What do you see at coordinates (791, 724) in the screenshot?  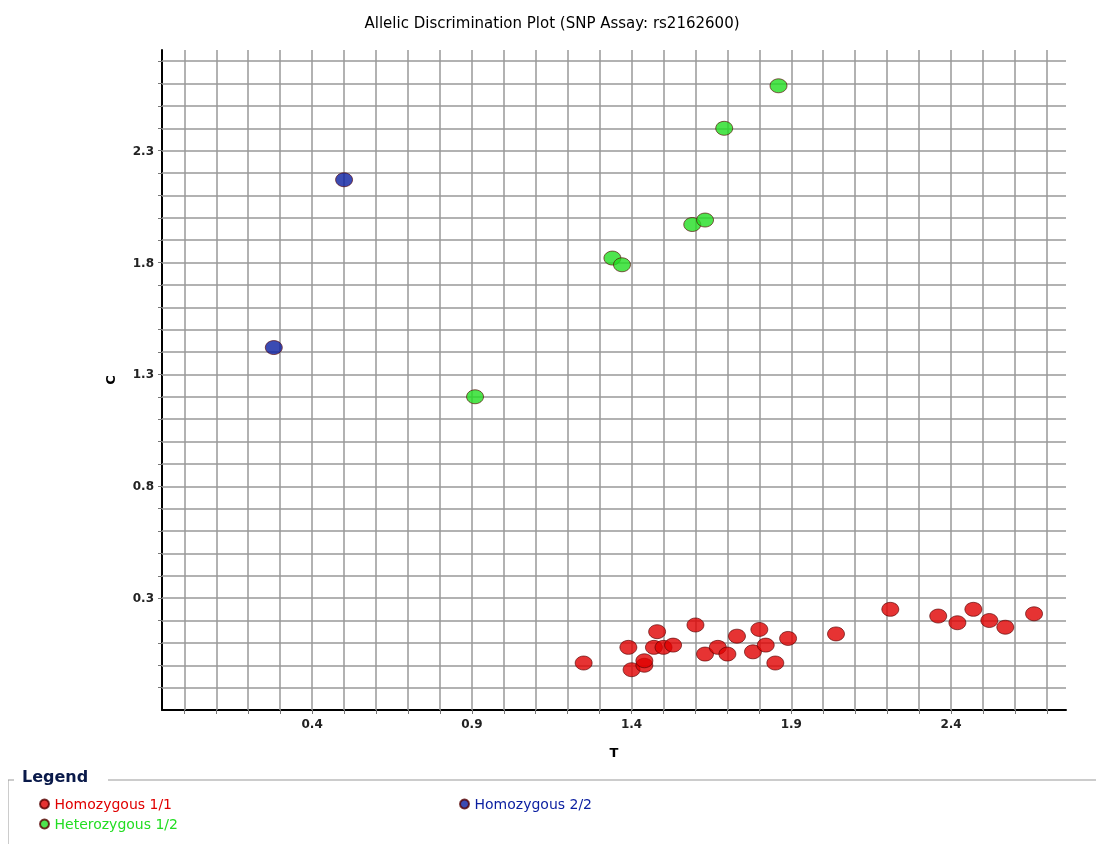 I see `x-tick-label: 1.9` at bounding box center [791, 724].